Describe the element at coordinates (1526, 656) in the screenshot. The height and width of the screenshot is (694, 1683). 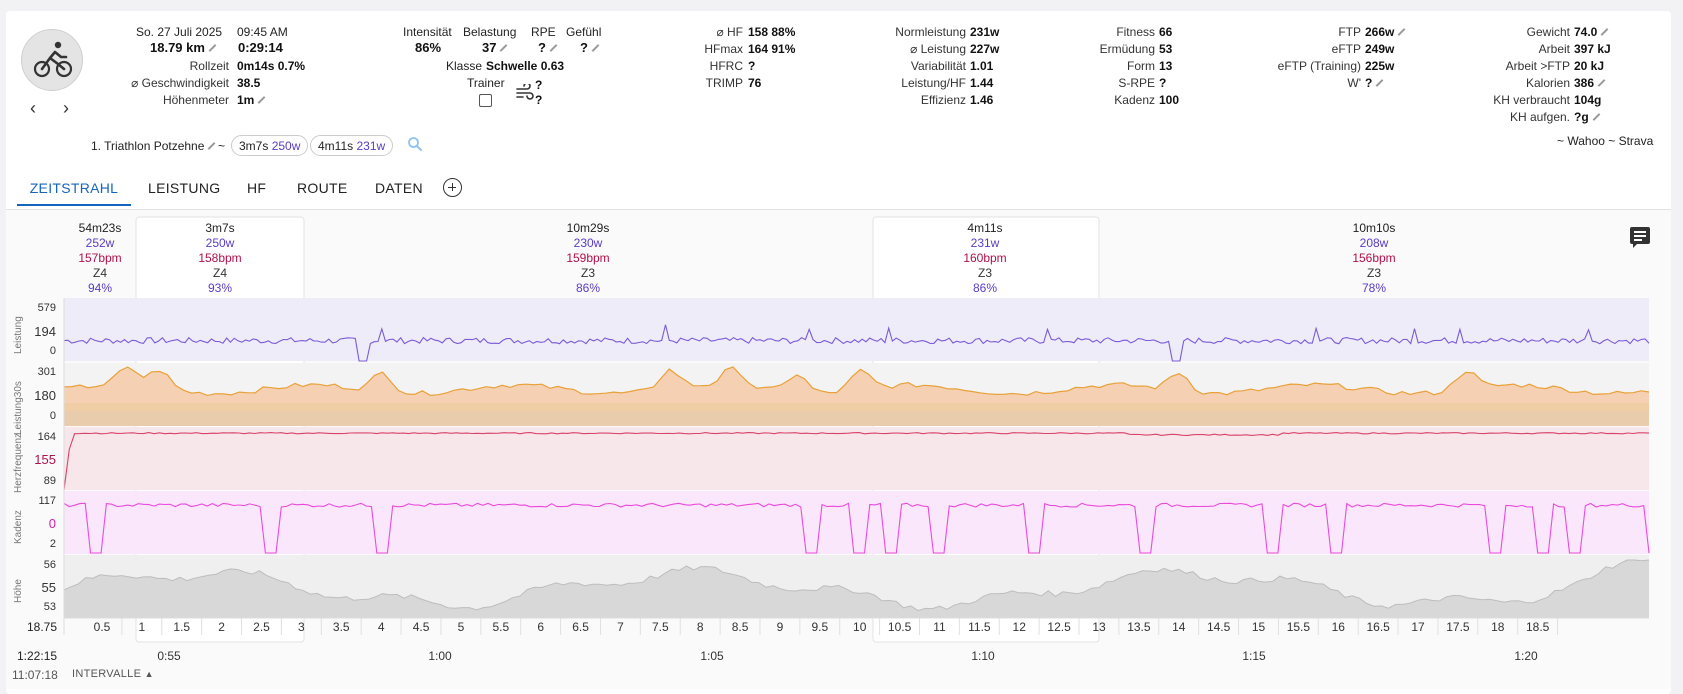
I see `time-tick: 1:20` at that location.